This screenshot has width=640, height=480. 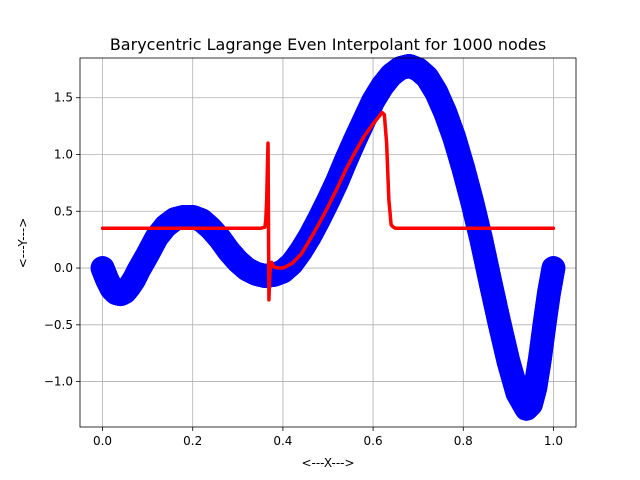 What do you see at coordinates (553, 441) in the screenshot?
I see `x-tick-label: 1.0` at bounding box center [553, 441].